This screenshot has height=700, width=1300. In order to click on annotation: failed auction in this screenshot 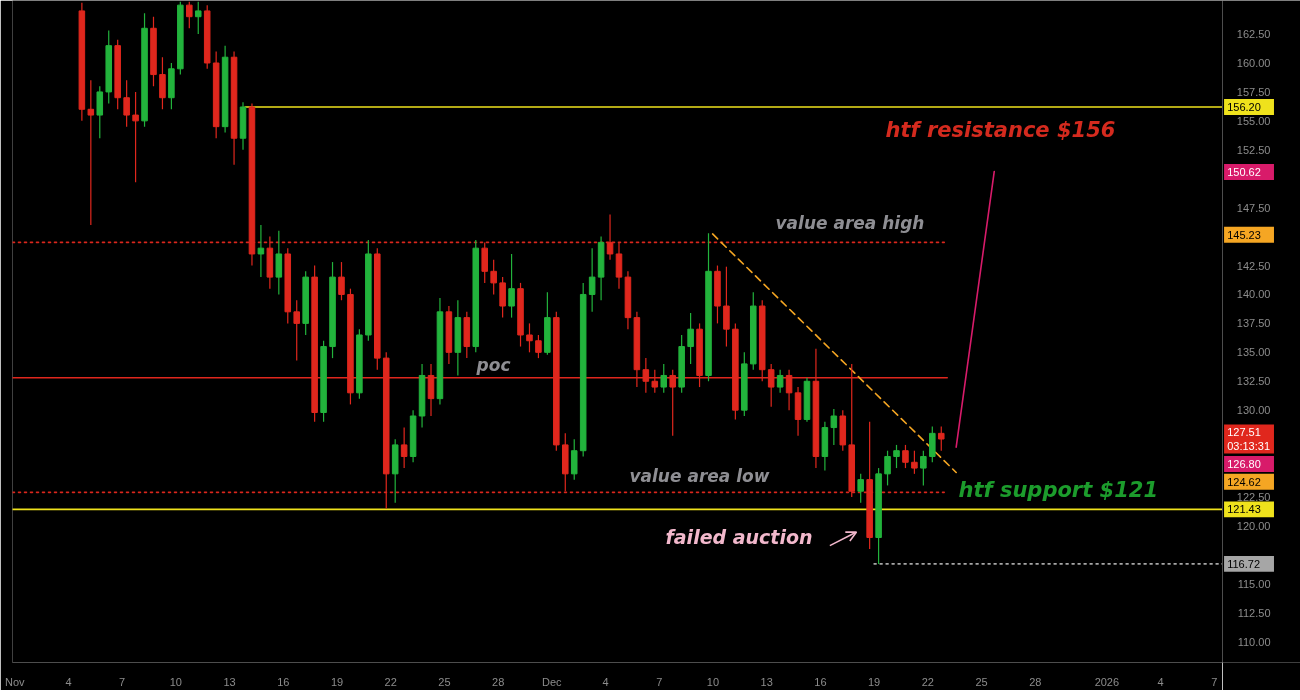, I will do `click(739, 536)`.